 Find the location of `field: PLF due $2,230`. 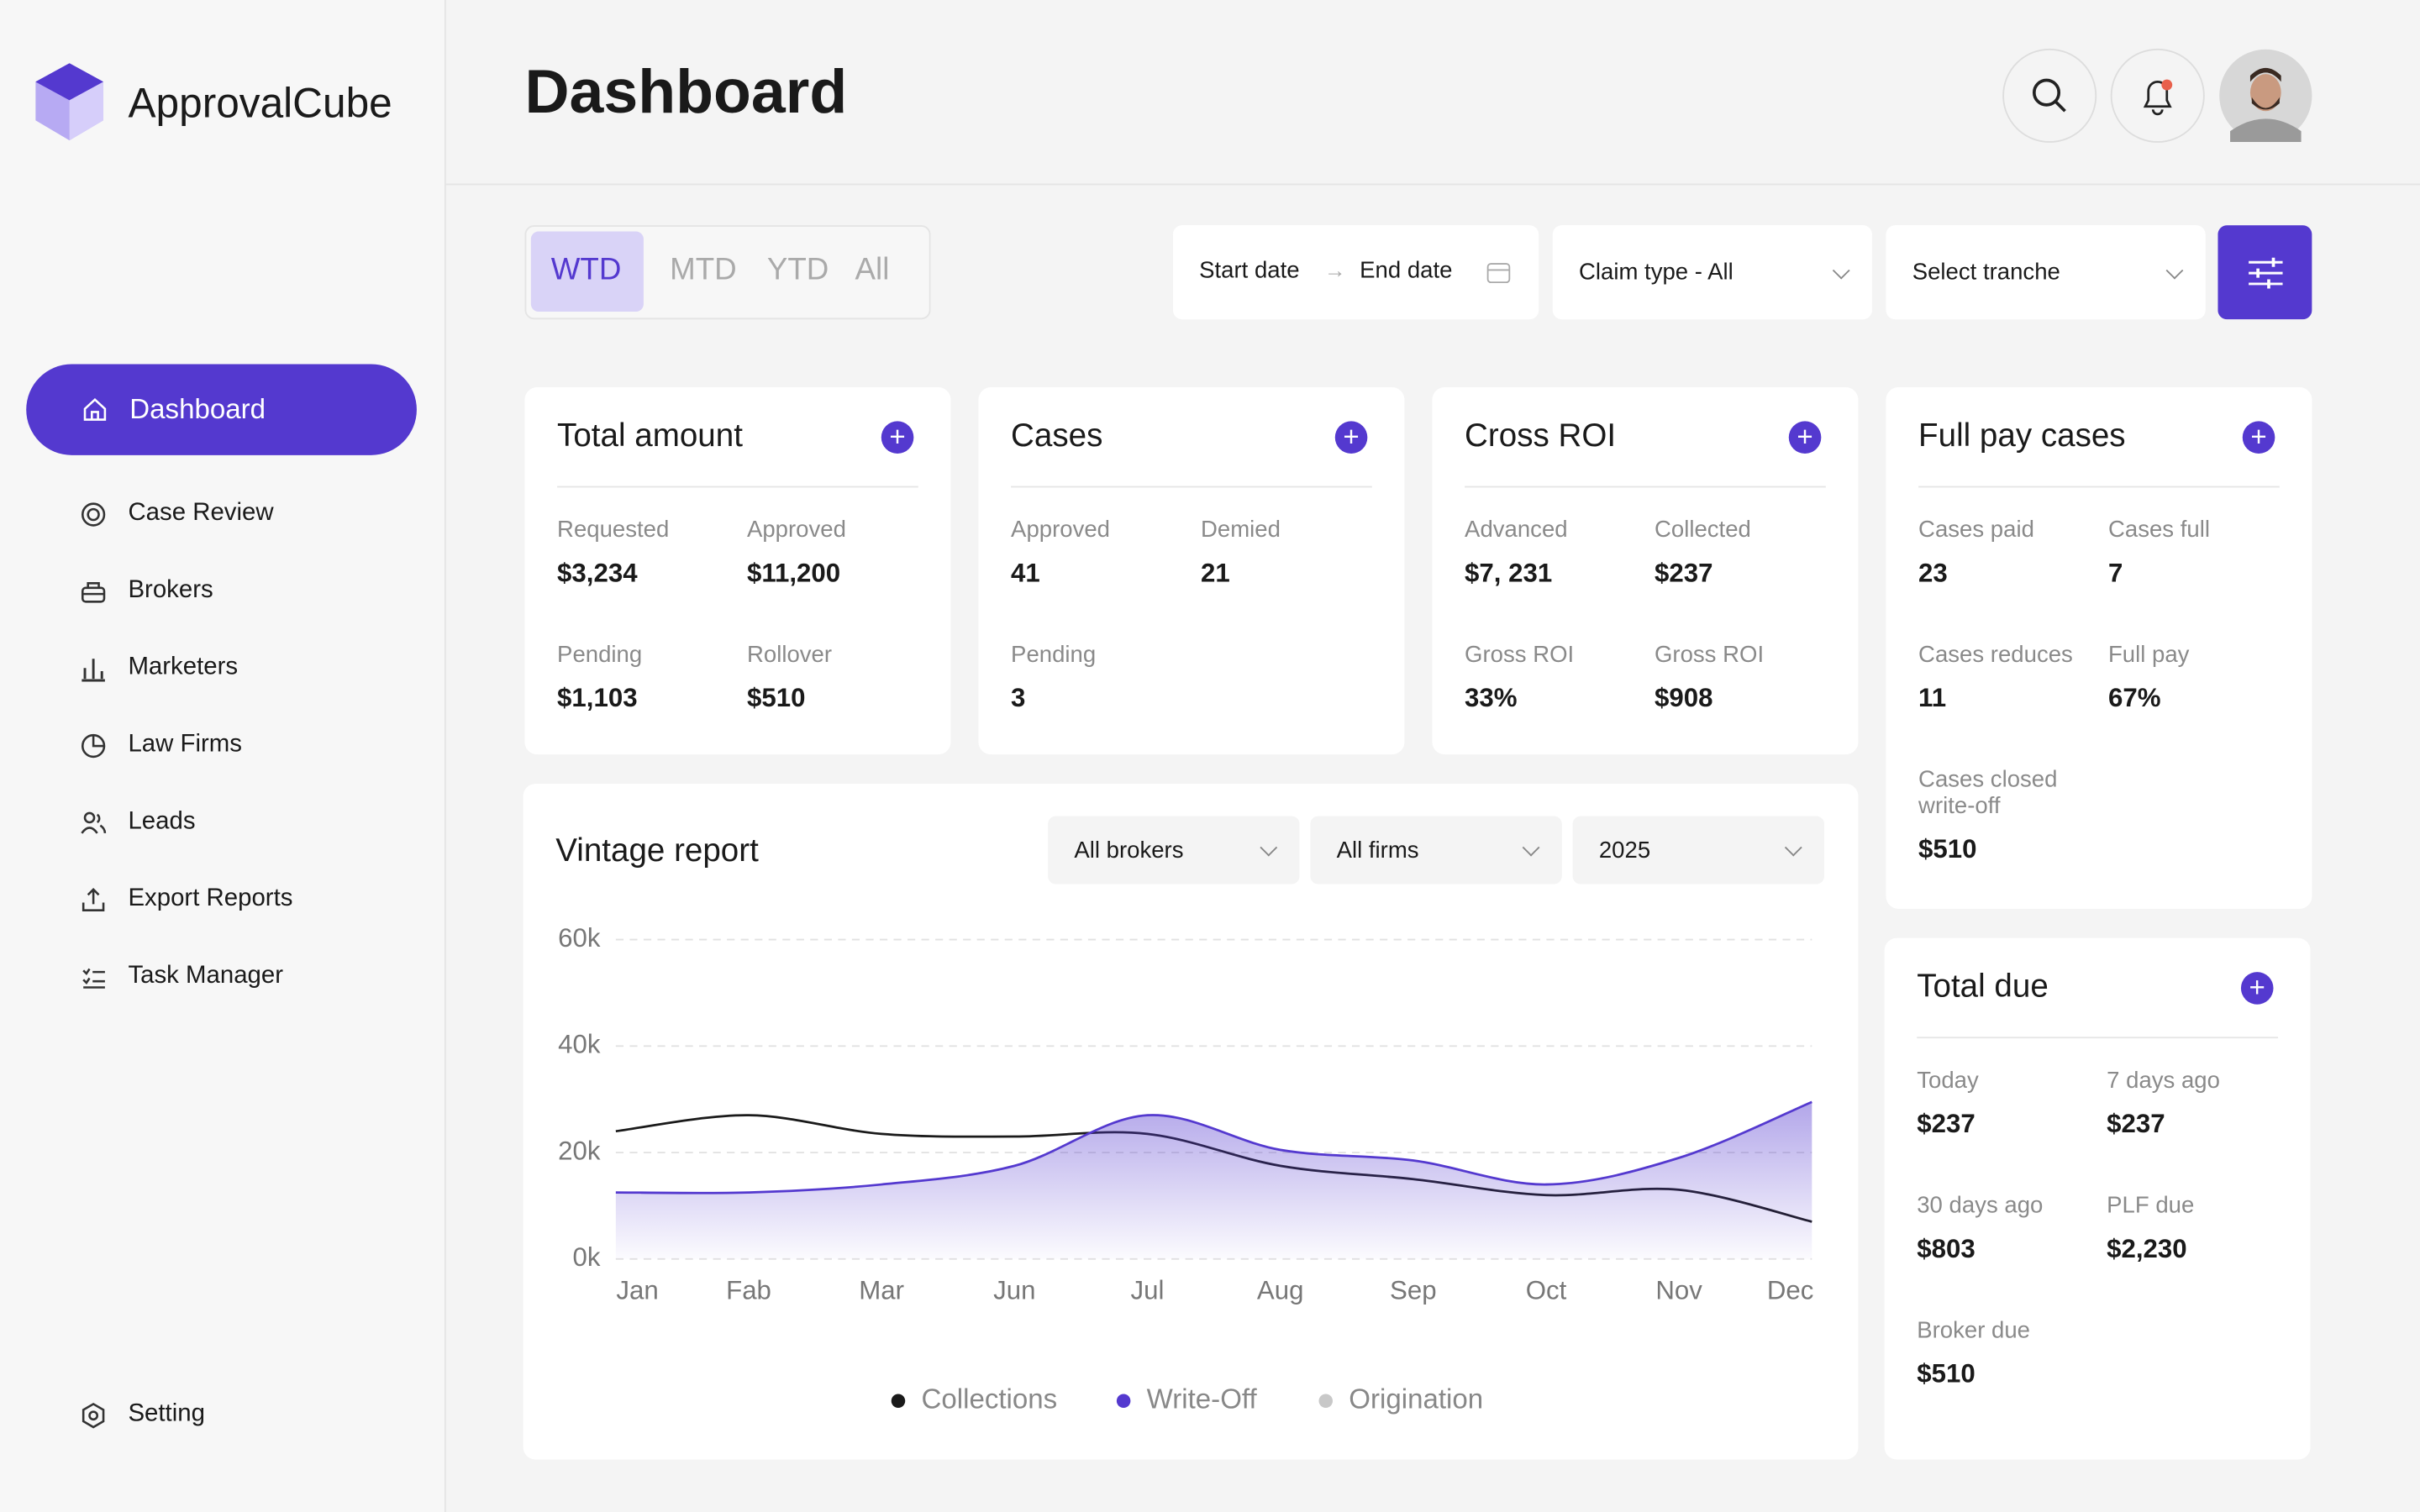

field: PLF due $2,230 is located at coordinates (2197, 1229).